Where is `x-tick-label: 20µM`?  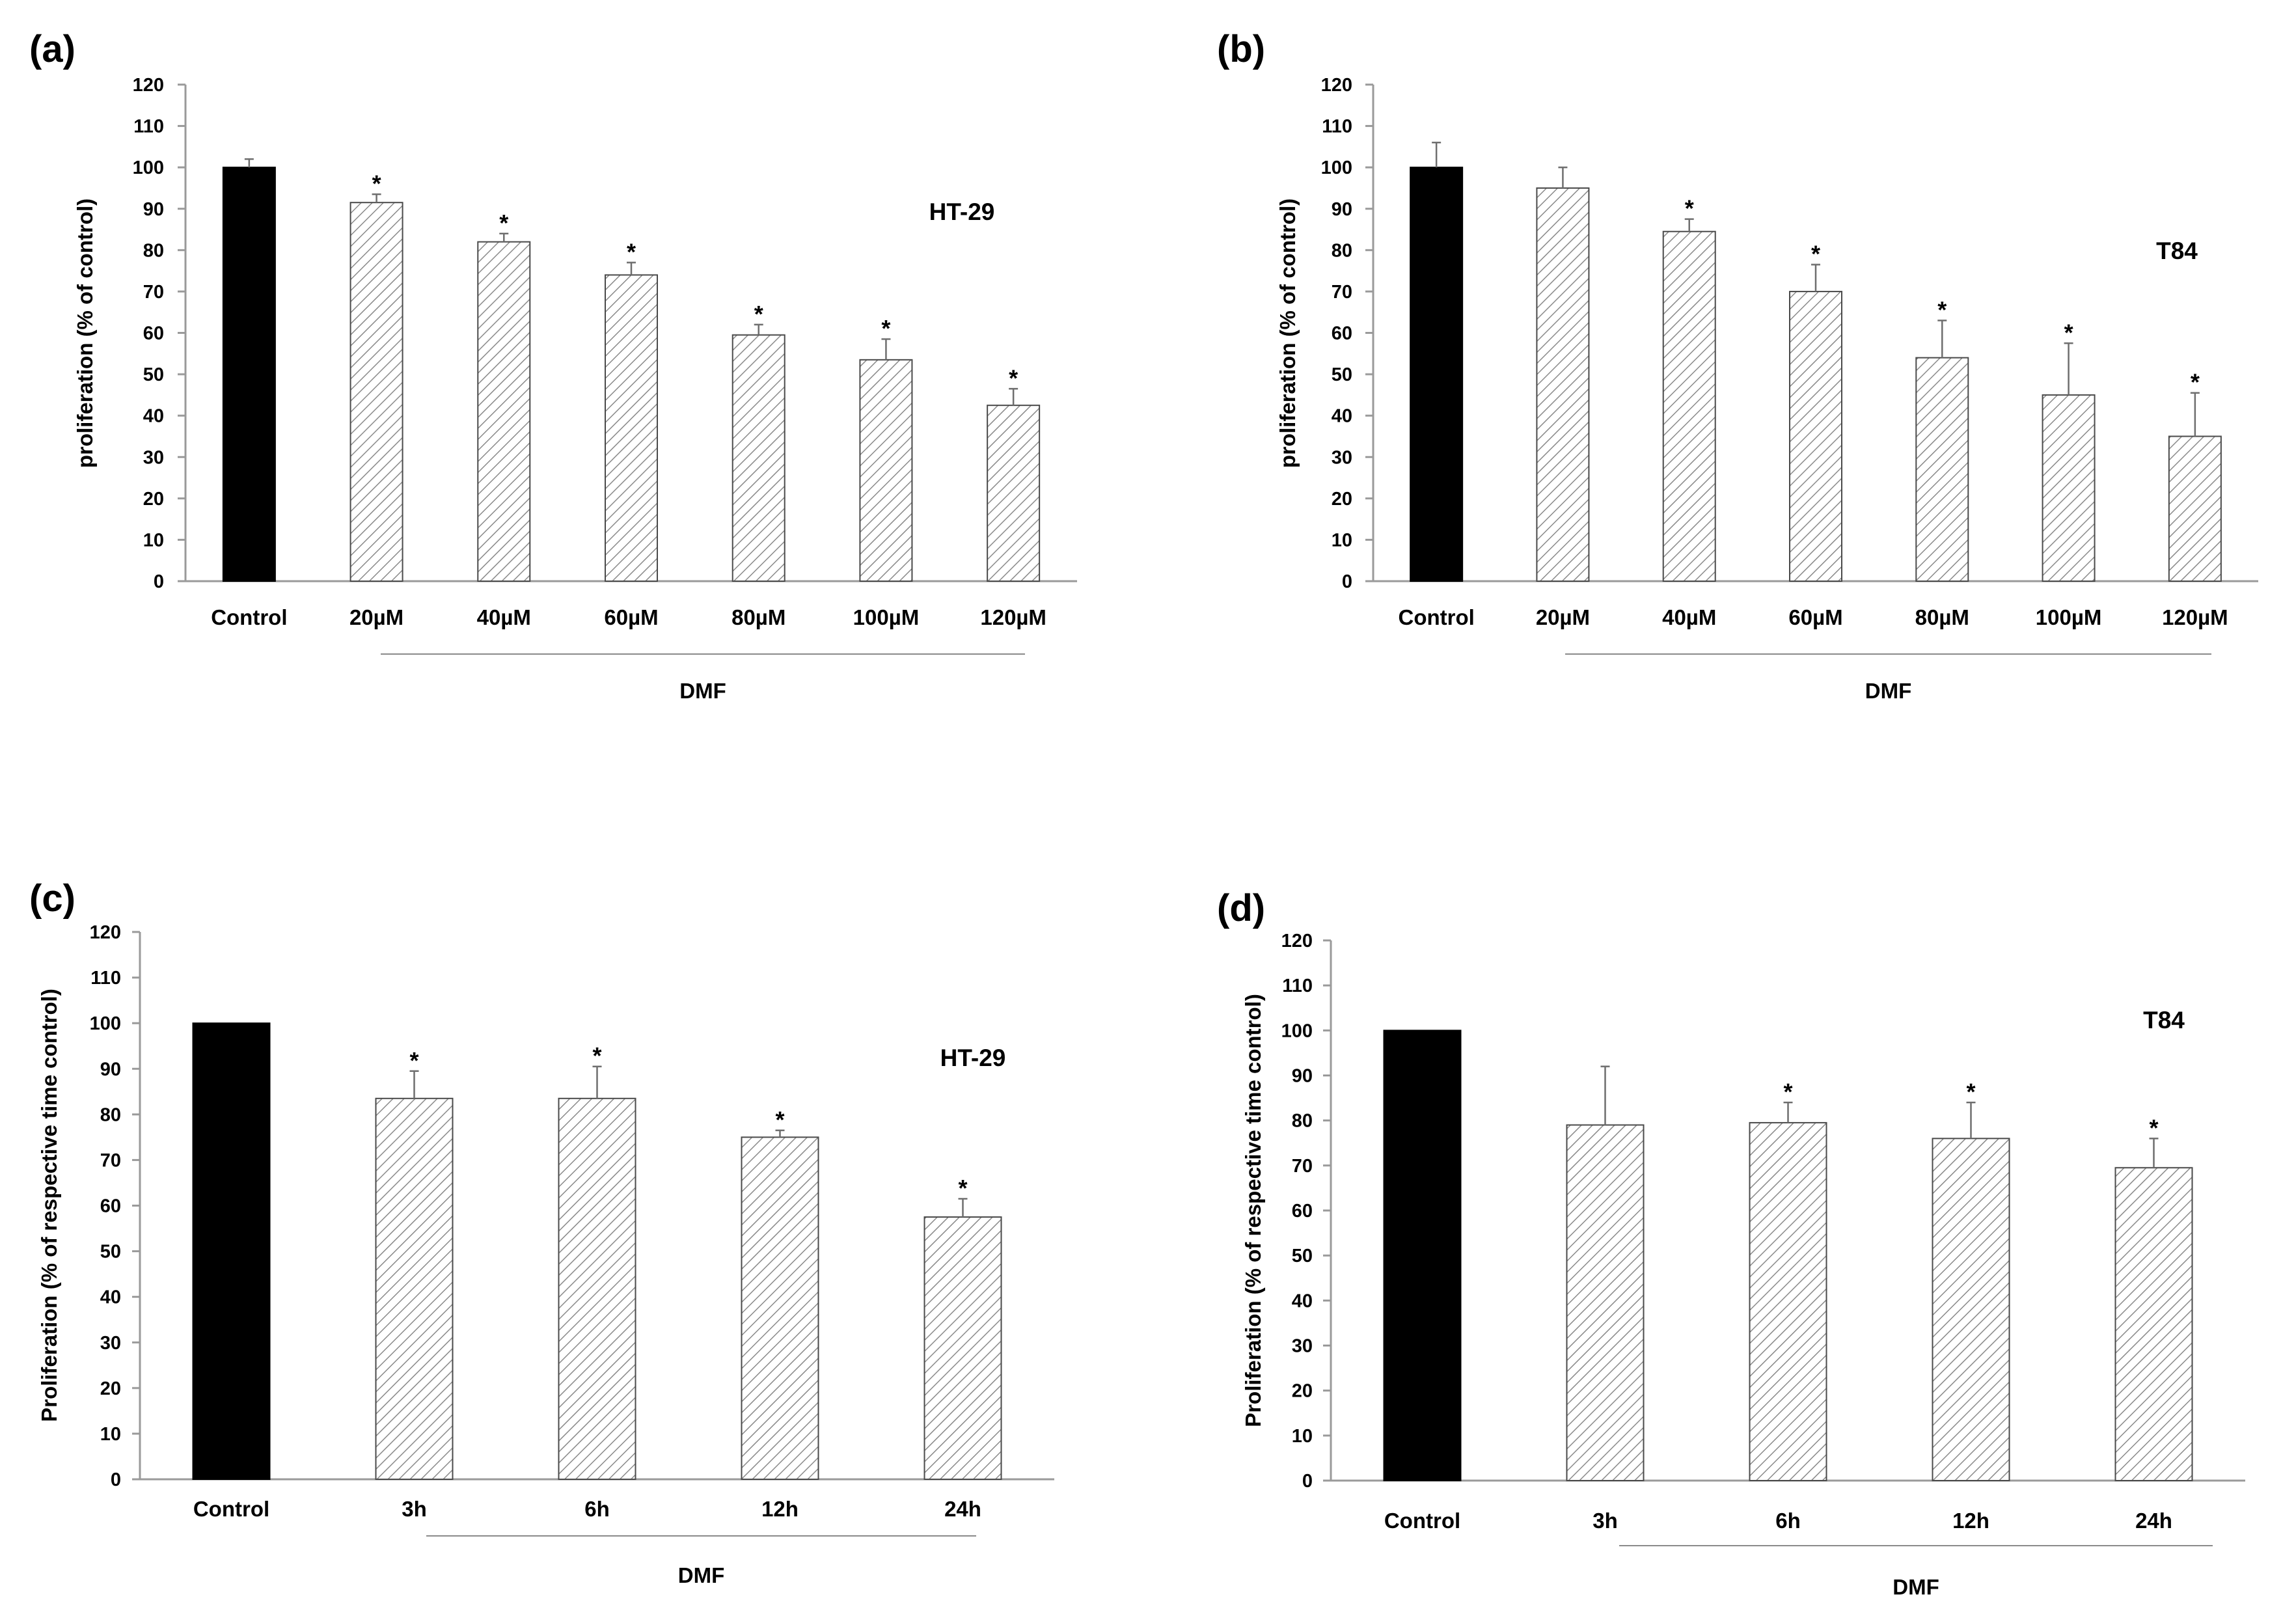 x-tick-label: 20µM is located at coordinates (1563, 617).